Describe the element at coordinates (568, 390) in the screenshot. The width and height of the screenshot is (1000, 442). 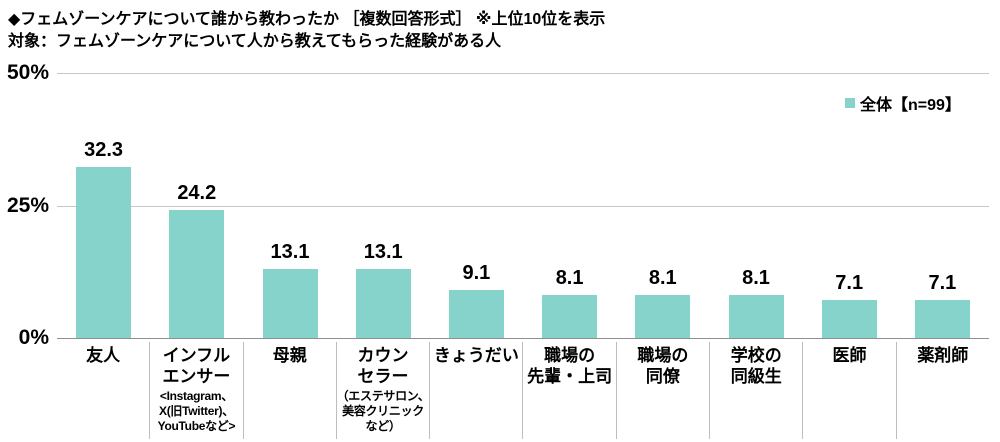
I see `category-label: 職場の 先輩・上司` at that location.